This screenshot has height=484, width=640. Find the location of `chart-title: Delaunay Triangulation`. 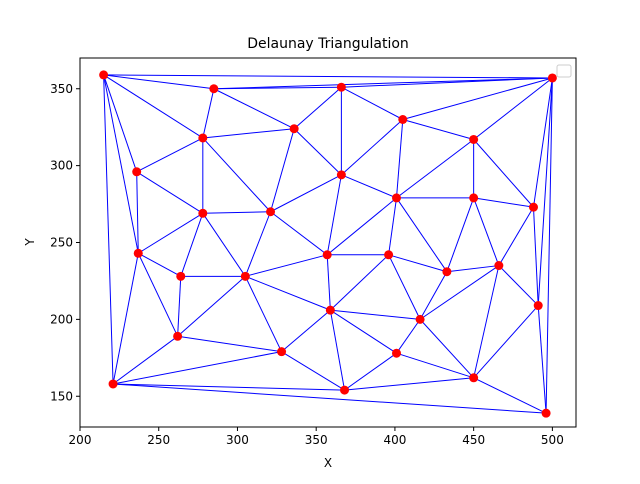

chart-title: Delaunay Triangulation is located at coordinates (328, 44).